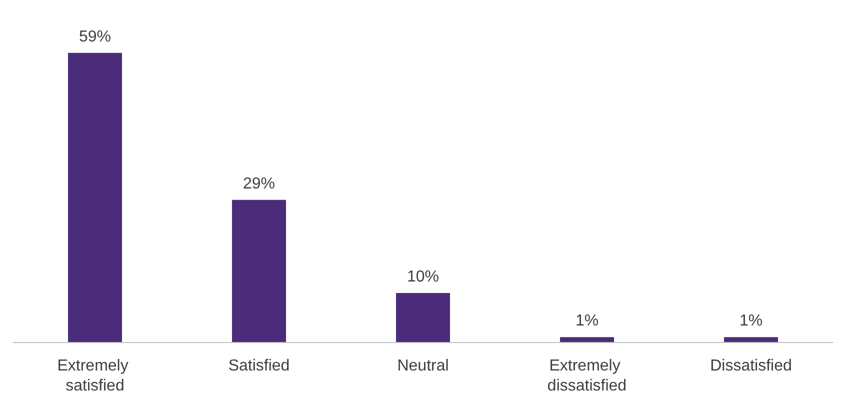 The height and width of the screenshot is (414, 846). I want to click on x-tick-label: Extremely satisfied, so click(95, 376).